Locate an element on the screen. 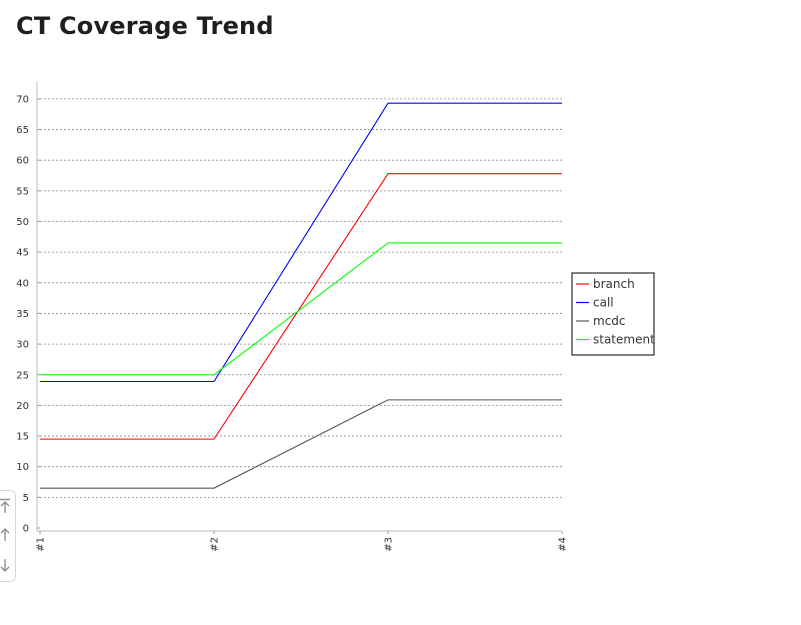 The height and width of the screenshot is (625, 801). y-tick-label: 55 is located at coordinates (22, 191).